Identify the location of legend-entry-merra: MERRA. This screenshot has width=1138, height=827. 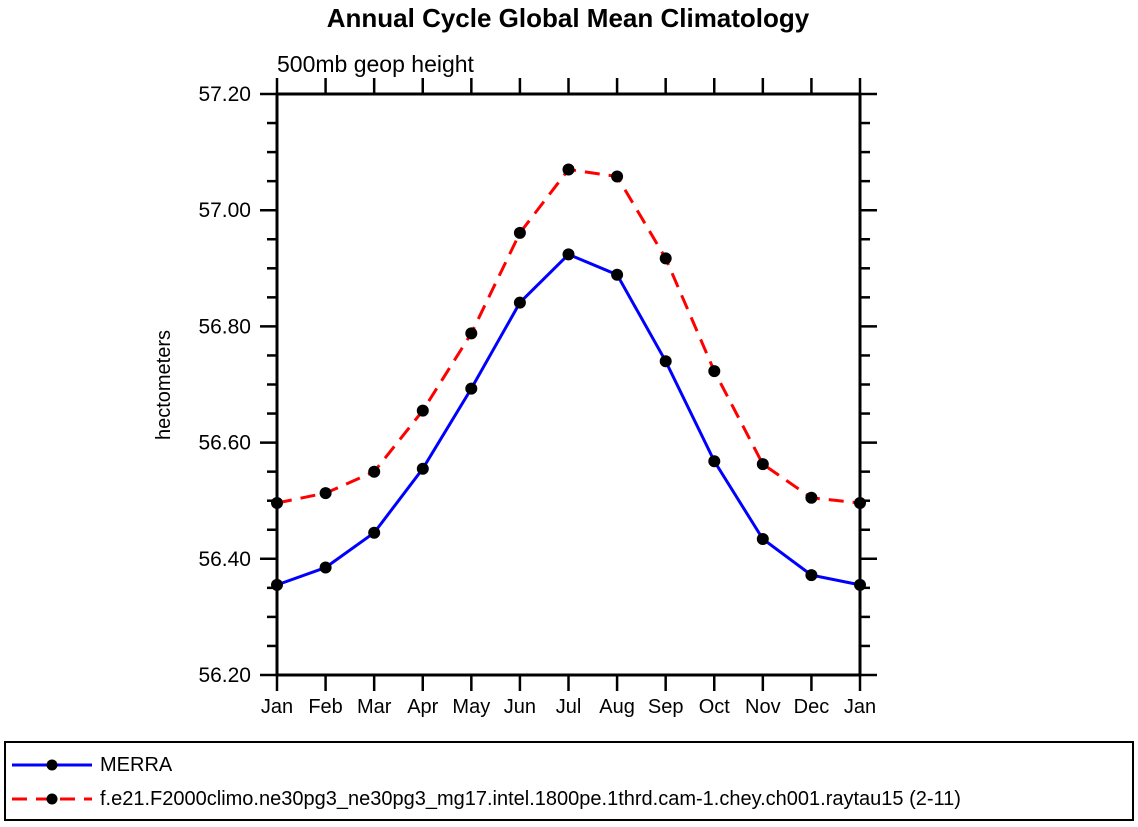
(571, 765).